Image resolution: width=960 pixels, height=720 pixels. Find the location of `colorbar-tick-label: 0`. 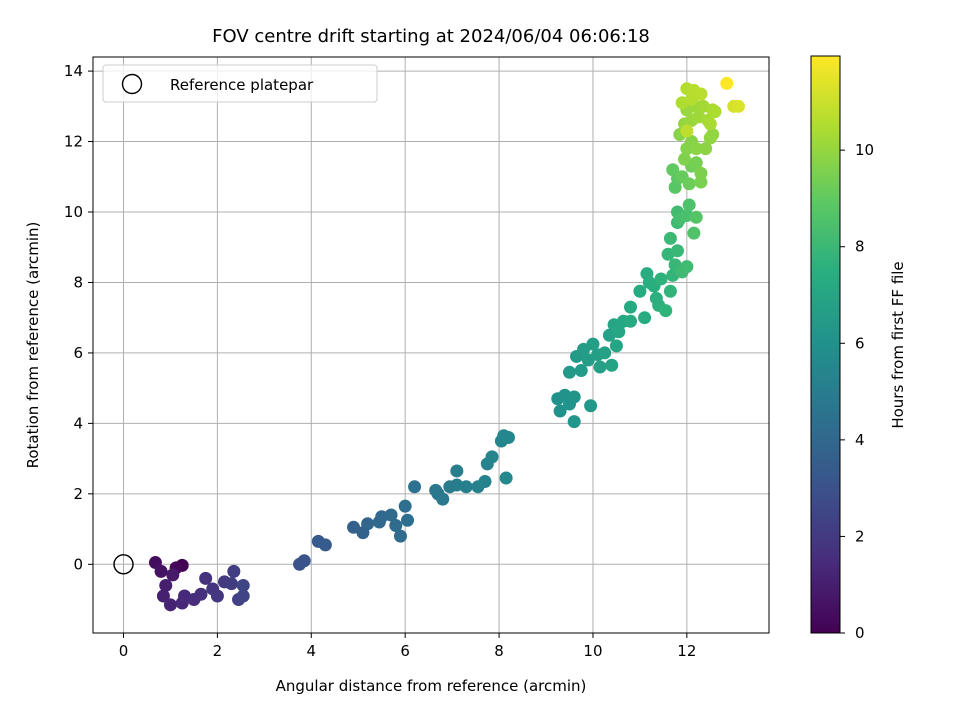

colorbar-tick-label: 0 is located at coordinates (860, 633).